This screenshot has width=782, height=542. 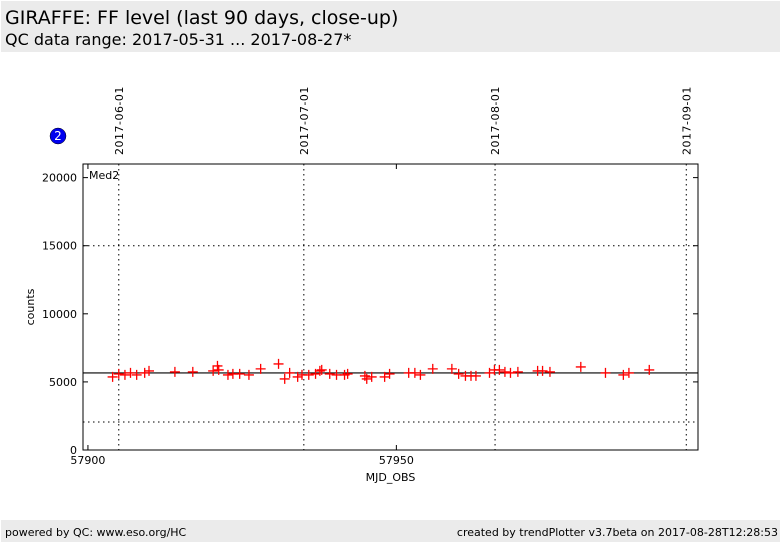 I want to click on badge-circle, so click(x=58, y=136).